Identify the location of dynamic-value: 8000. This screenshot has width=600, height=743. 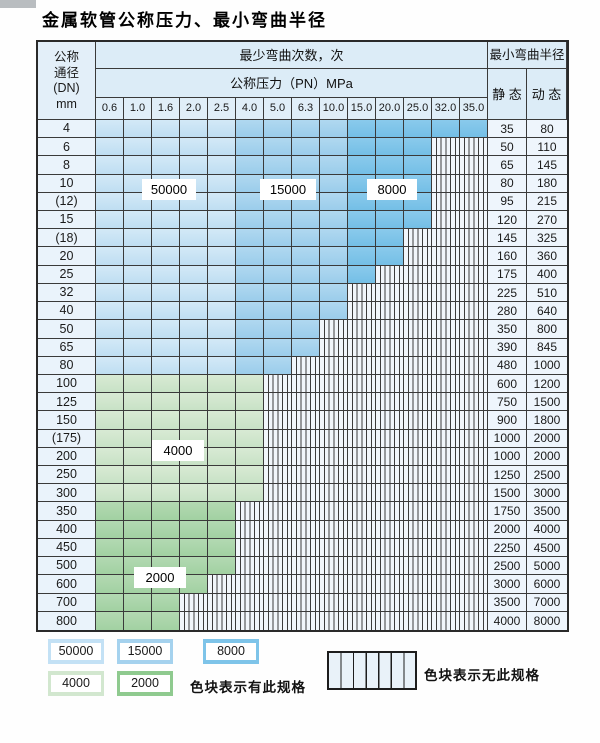
(547, 620).